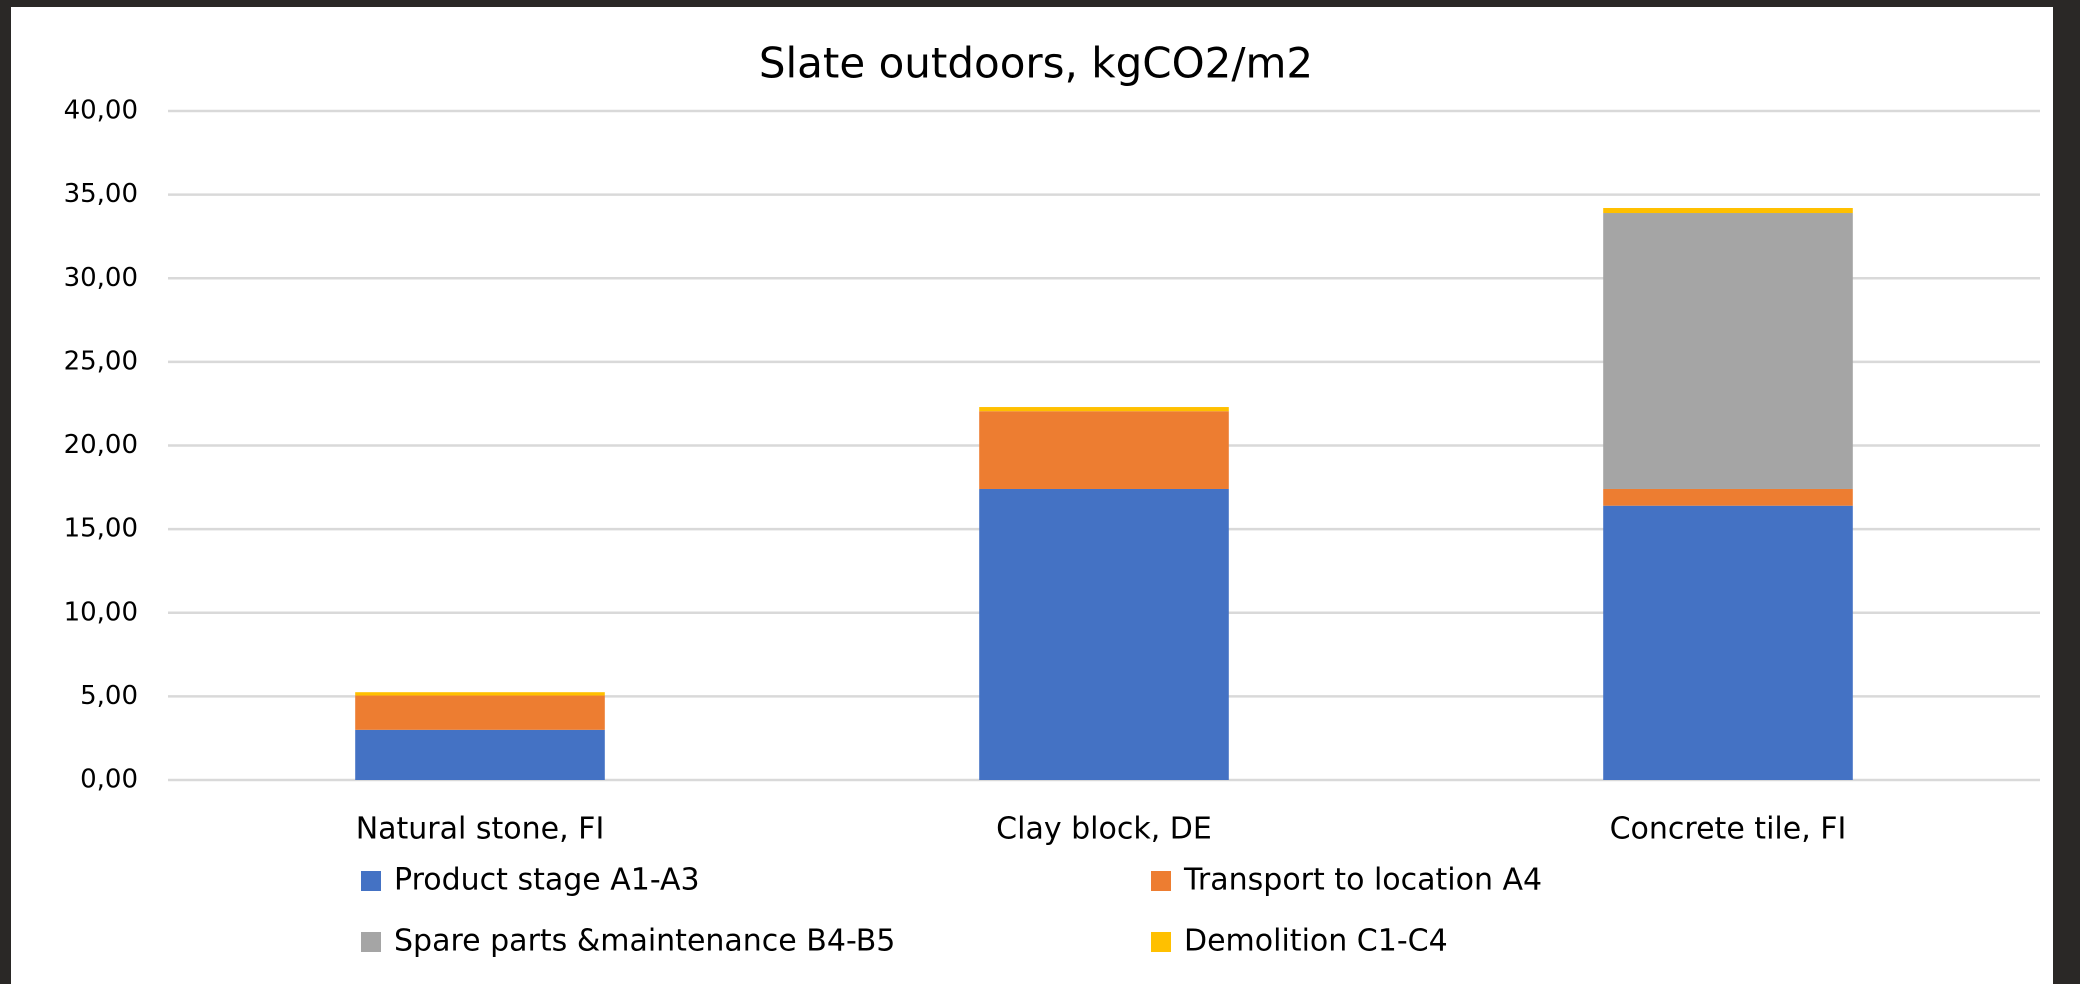 This screenshot has width=2080, height=988. What do you see at coordinates (1104, 829) in the screenshot?
I see `x-tick-label: Clay block, DE` at bounding box center [1104, 829].